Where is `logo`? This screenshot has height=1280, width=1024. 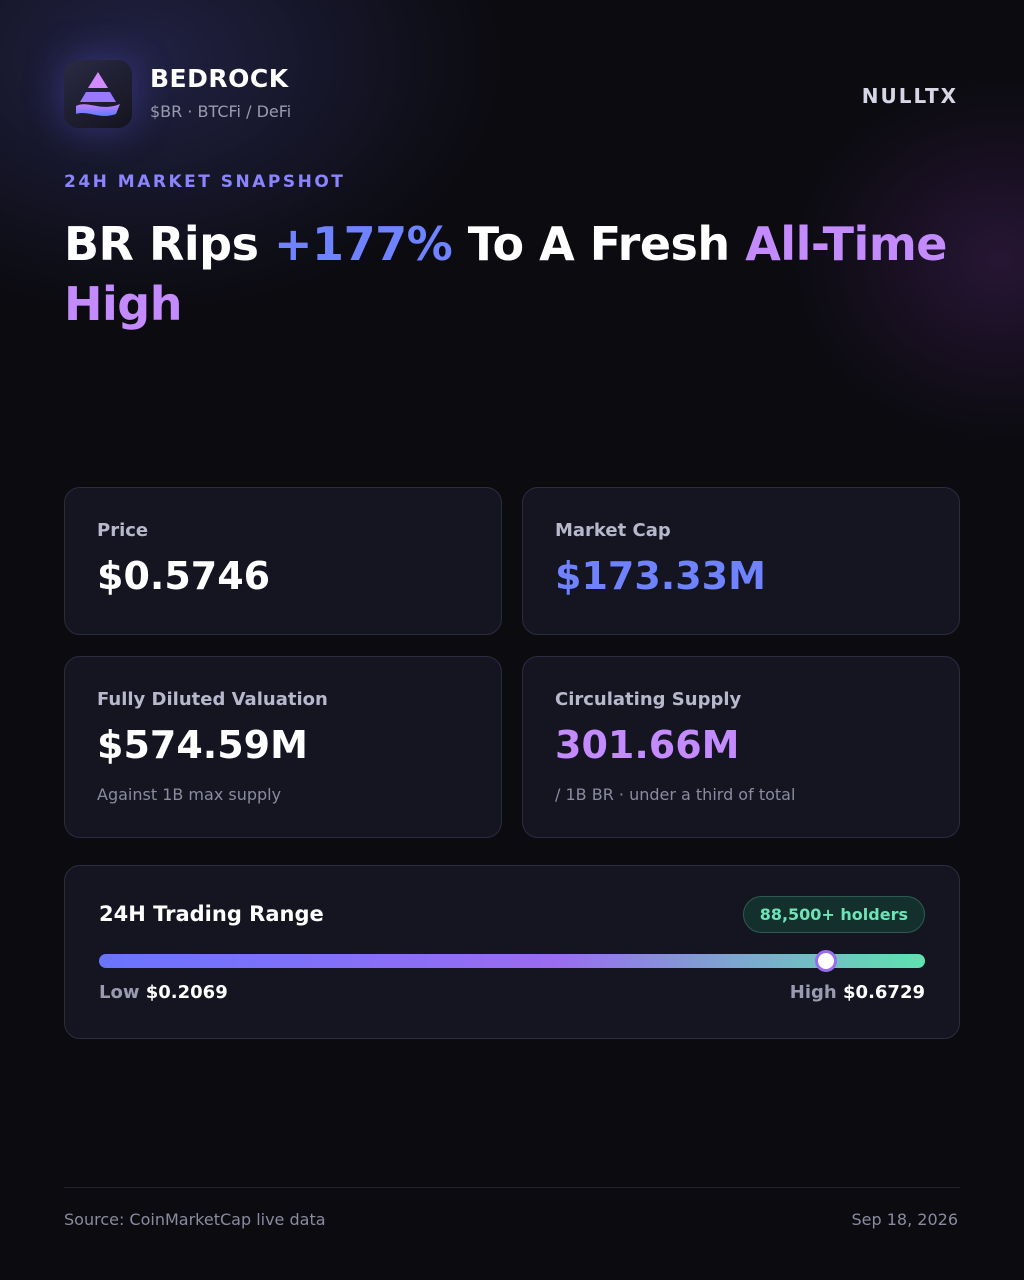 logo is located at coordinates (98, 94).